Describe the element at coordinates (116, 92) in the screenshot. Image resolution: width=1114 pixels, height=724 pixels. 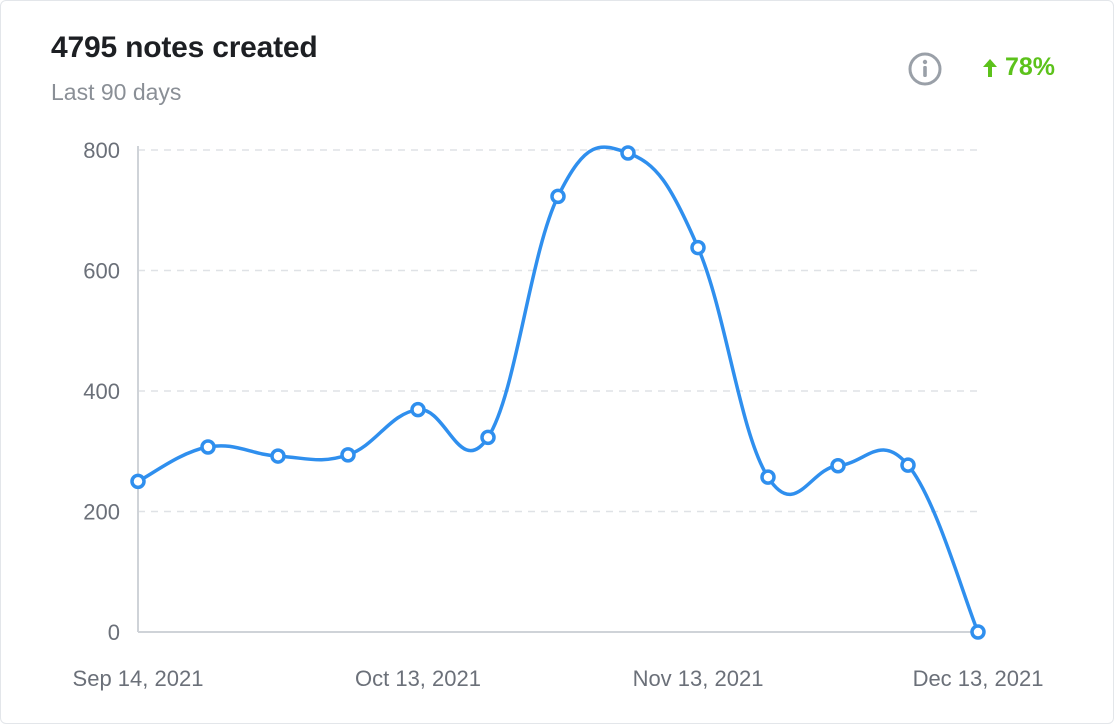
I see `chart-subtitle: Last 90 days` at that location.